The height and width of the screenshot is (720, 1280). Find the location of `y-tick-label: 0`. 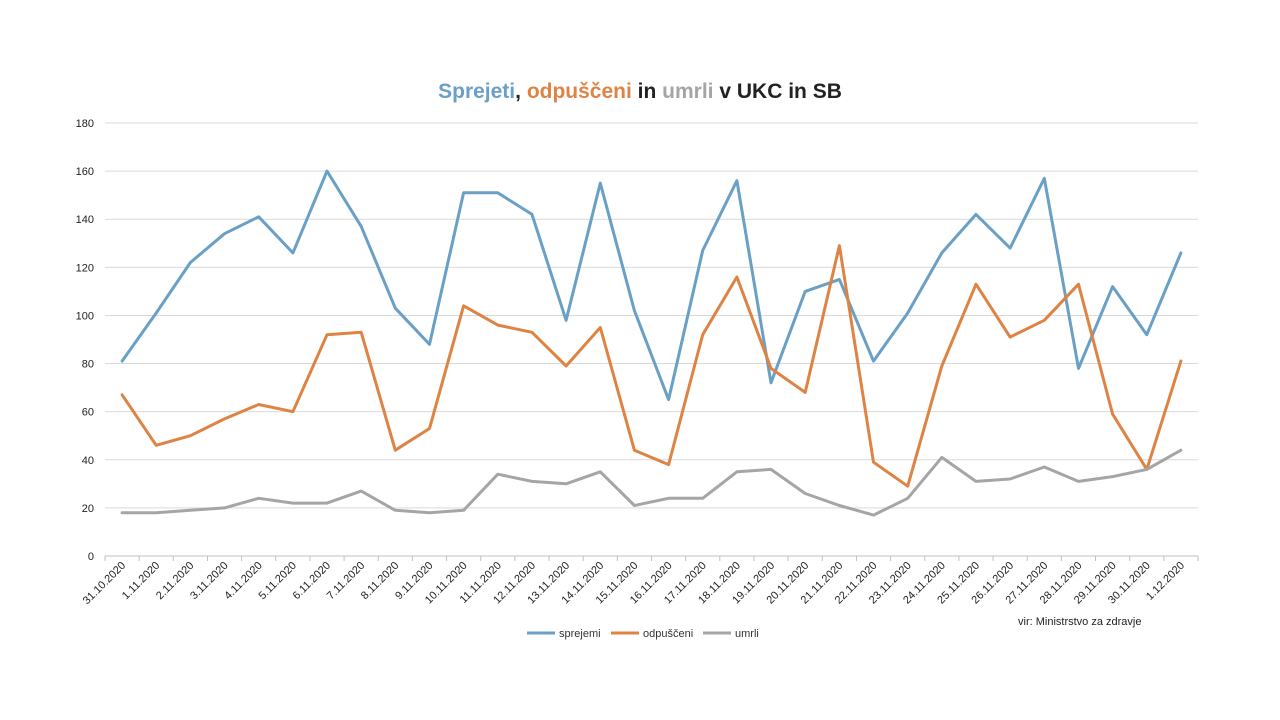

y-tick-label: 0 is located at coordinates (91, 557).